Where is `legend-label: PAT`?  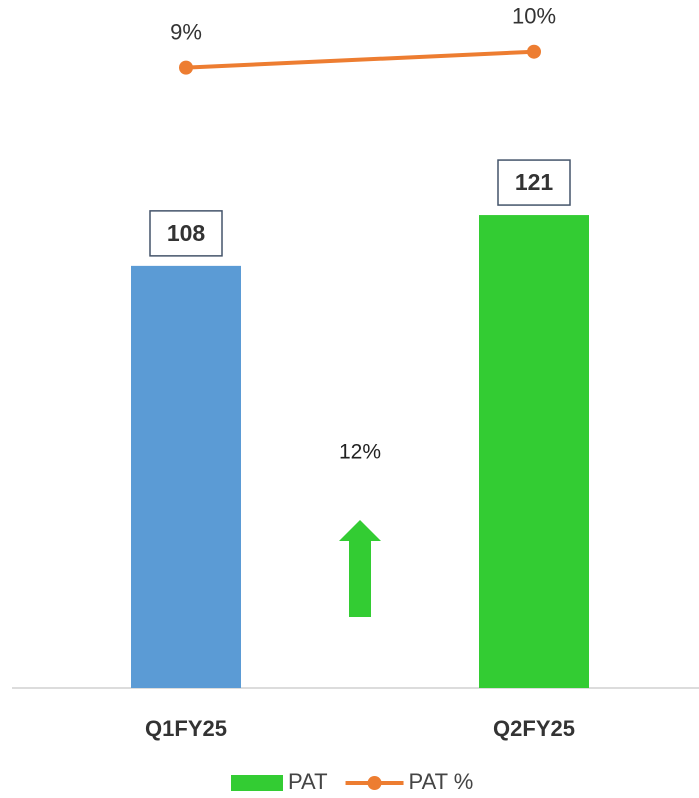 legend-label: PAT is located at coordinates (308, 781).